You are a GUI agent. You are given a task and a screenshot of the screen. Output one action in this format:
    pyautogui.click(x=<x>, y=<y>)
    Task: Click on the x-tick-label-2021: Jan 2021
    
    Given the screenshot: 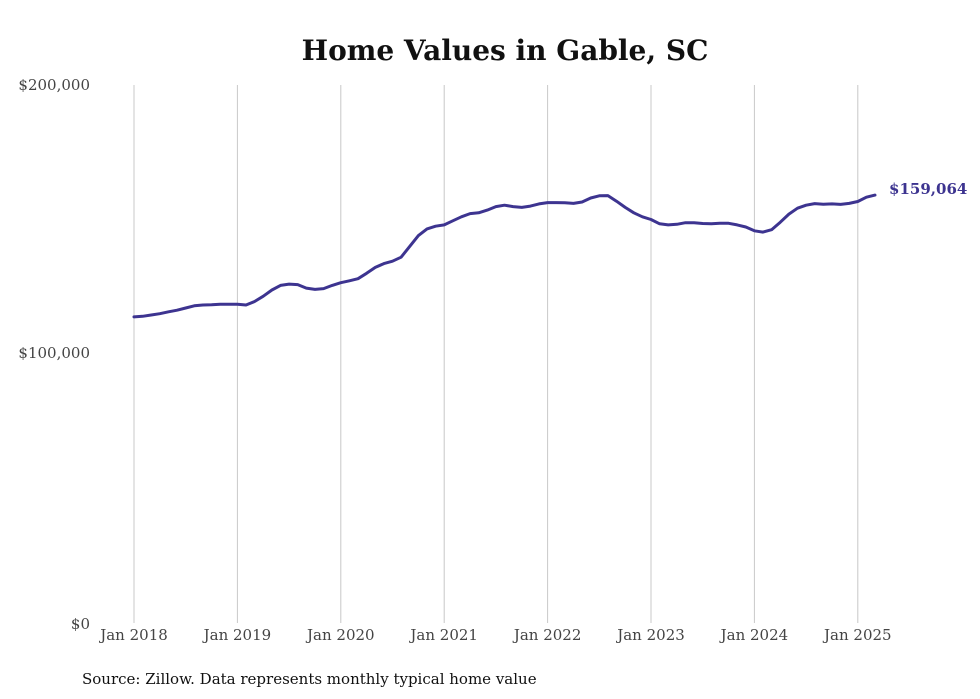 What is the action you would take?
    pyautogui.click(x=443, y=635)
    